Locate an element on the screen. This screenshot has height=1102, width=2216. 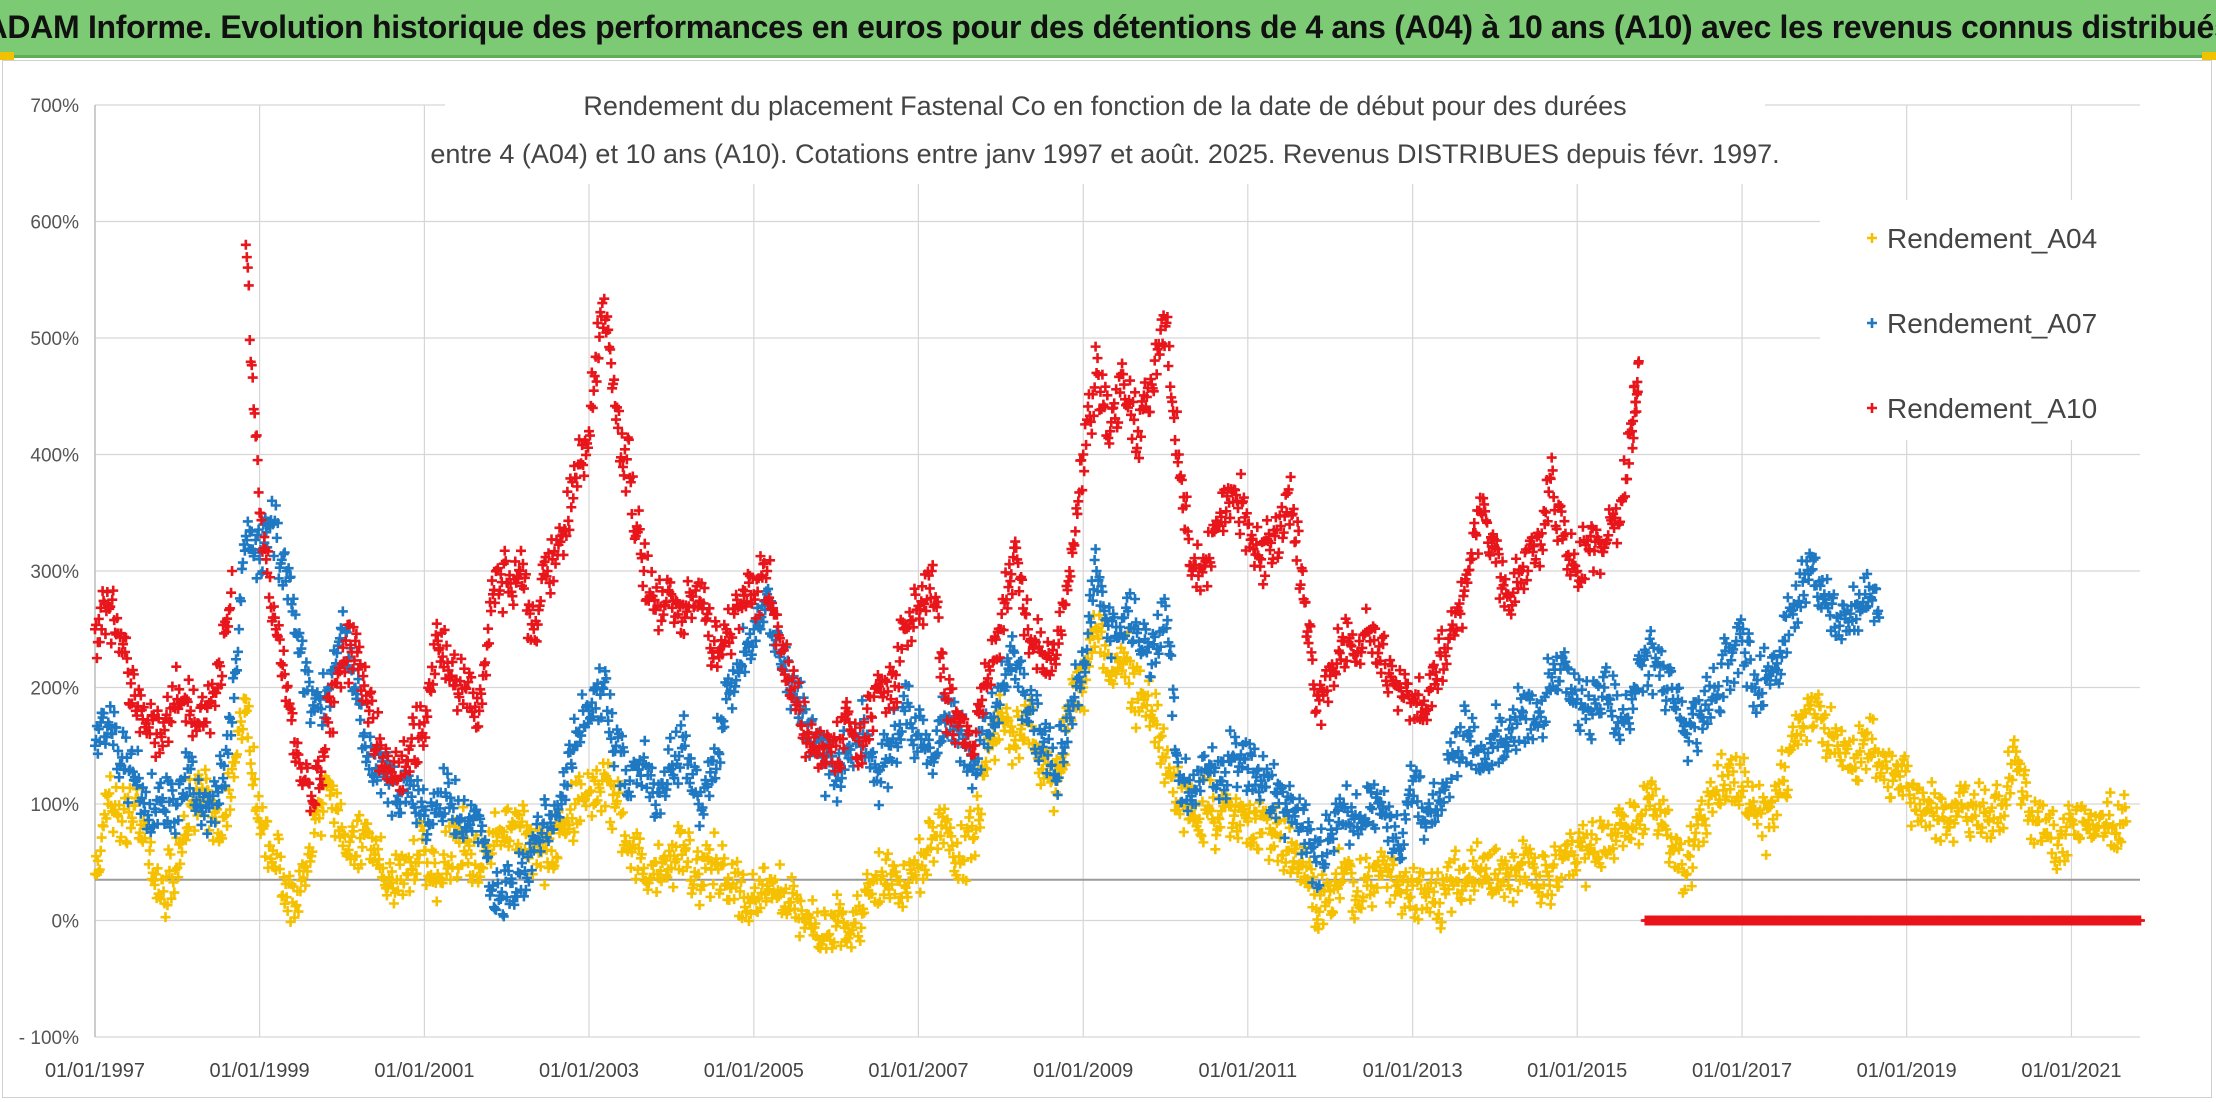
x-tick-label: 01/01/2011 is located at coordinates (1248, 1071).